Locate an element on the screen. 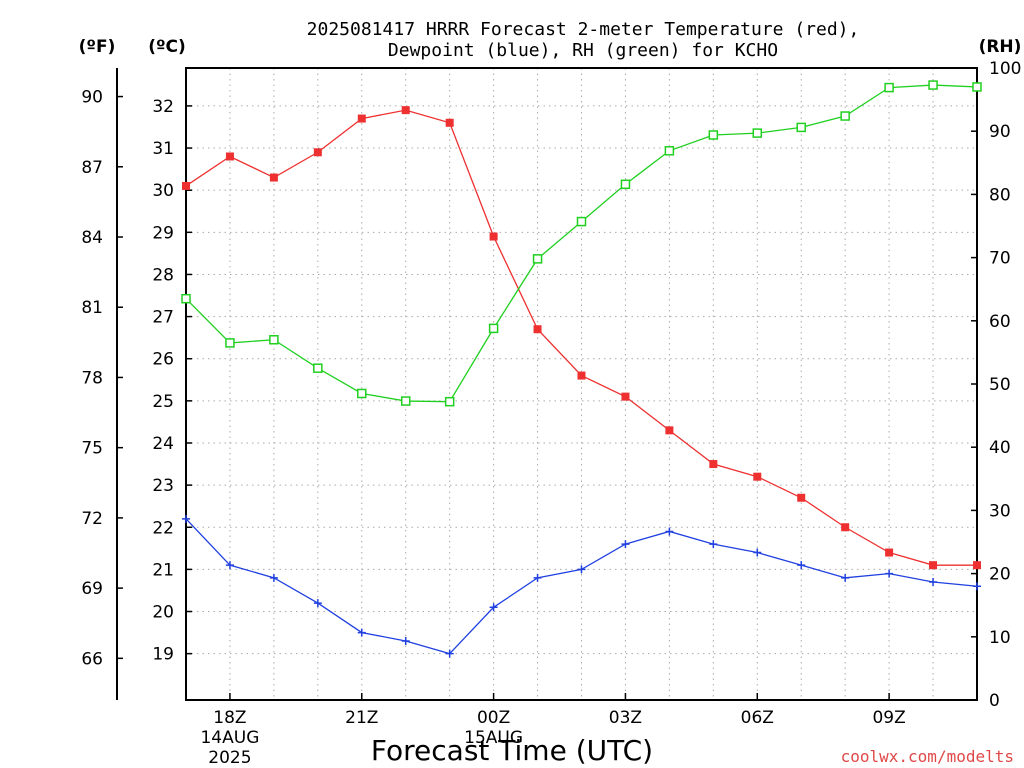 Image resolution: width=1024 pixels, height=768 pixels. rh-tick-label: 20 is located at coordinates (1000, 575).